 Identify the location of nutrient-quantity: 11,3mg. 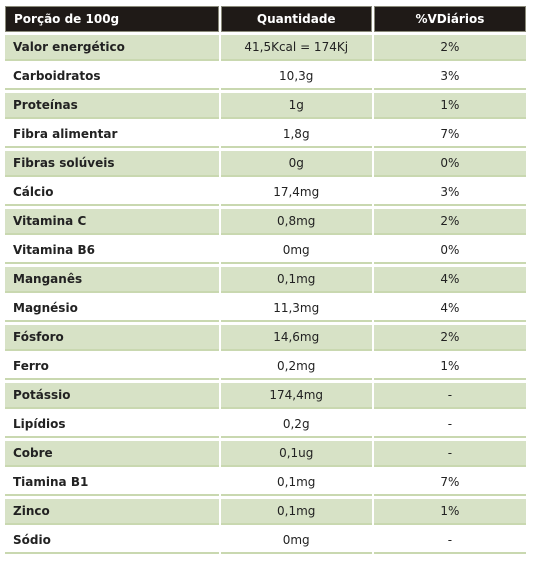
(296, 309).